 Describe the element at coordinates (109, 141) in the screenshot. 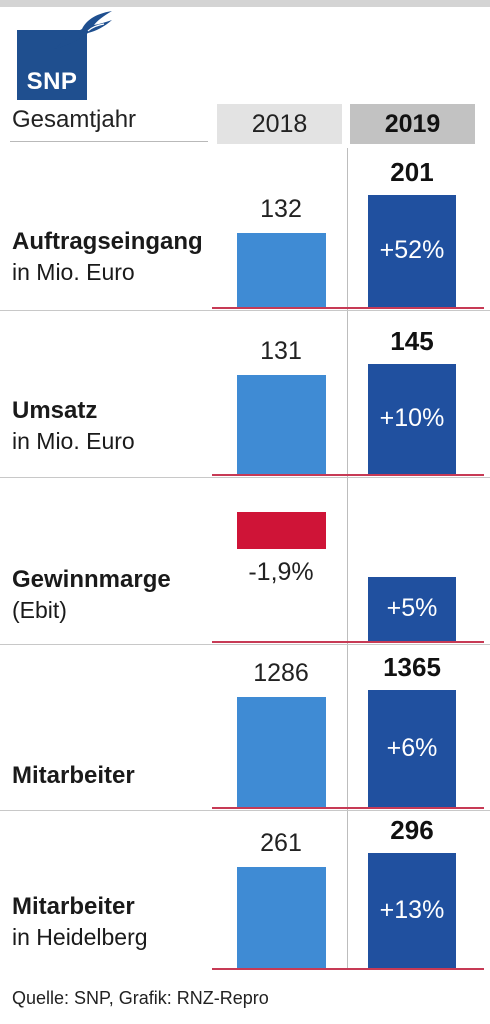

I see `header-underline` at that location.